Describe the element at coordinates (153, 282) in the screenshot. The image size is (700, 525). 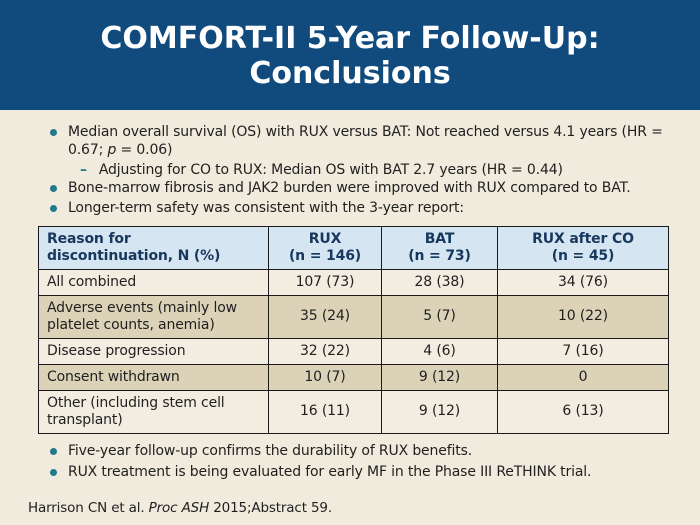
I see `table-cell-label: All combined` at that location.